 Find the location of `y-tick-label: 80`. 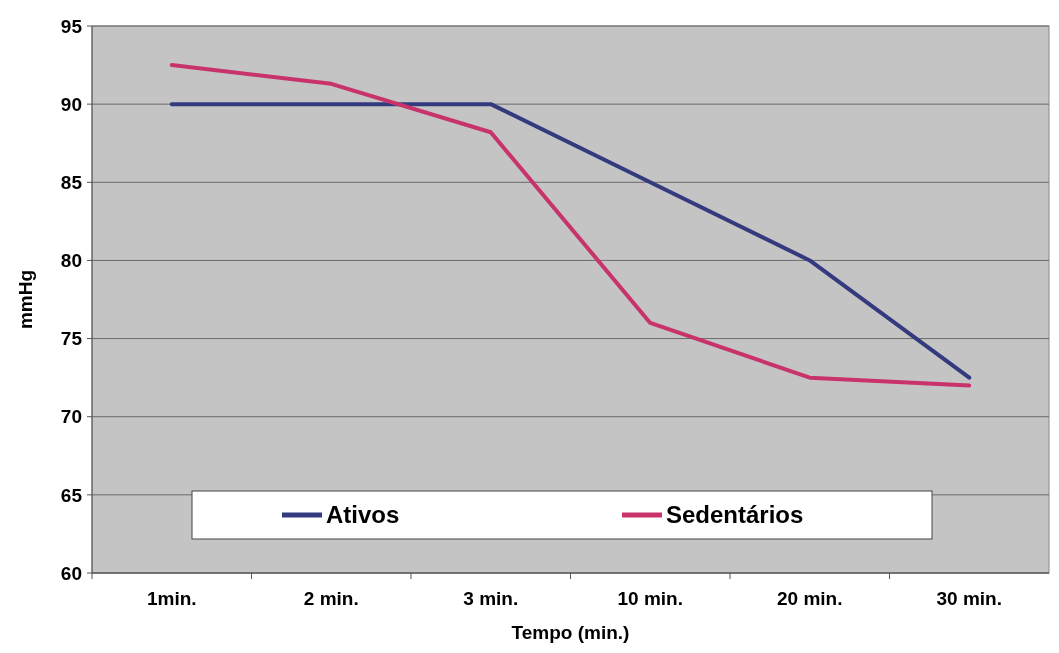

y-tick-label: 80 is located at coordinates (71, 261).